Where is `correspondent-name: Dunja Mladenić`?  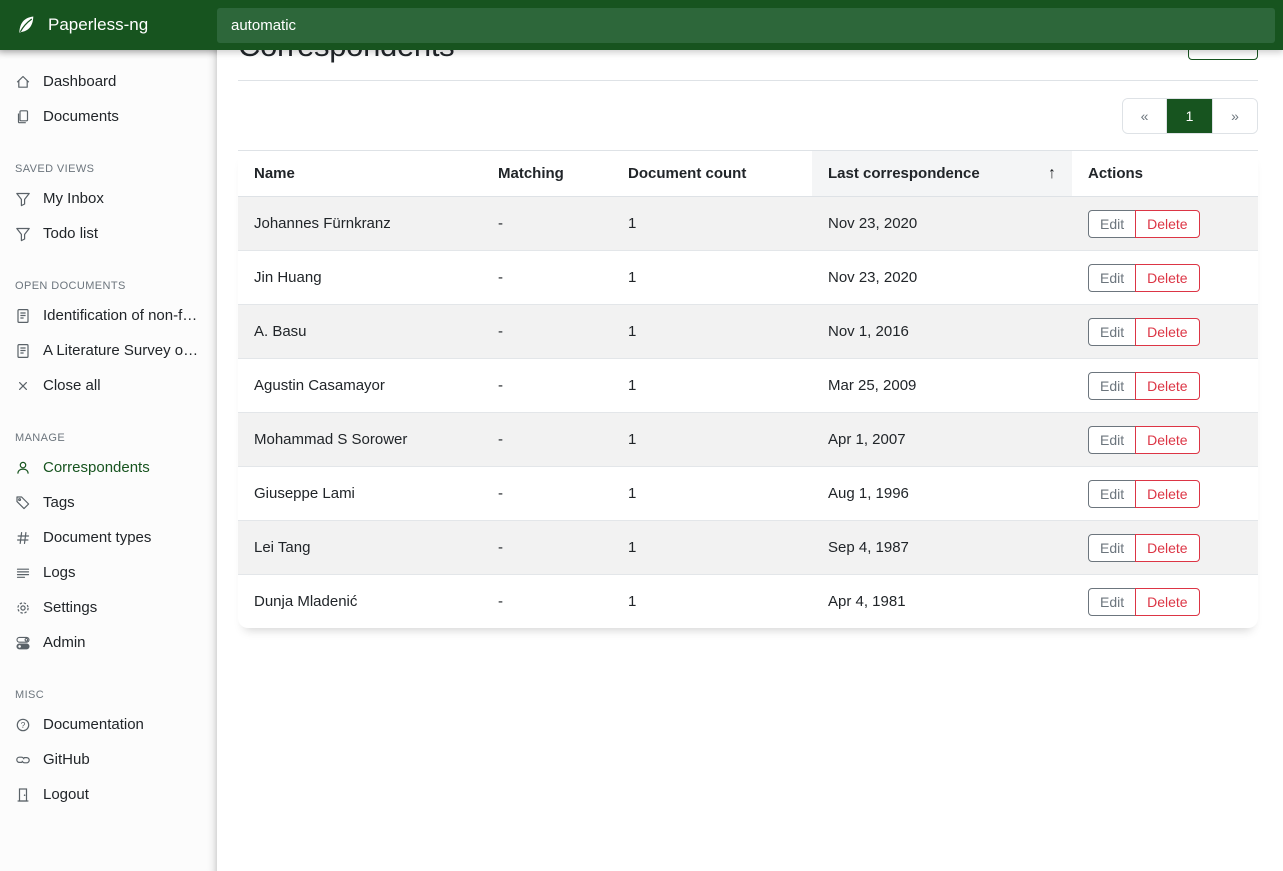
correspondent-name: Dunja Mladenić is located at coordinates (360, 601).